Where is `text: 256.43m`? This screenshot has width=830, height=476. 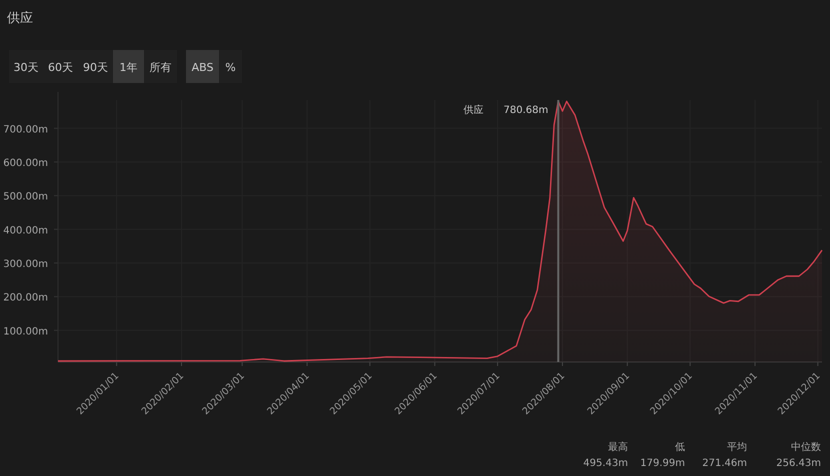
text: 256.43m is located at coordinates (798, 463).